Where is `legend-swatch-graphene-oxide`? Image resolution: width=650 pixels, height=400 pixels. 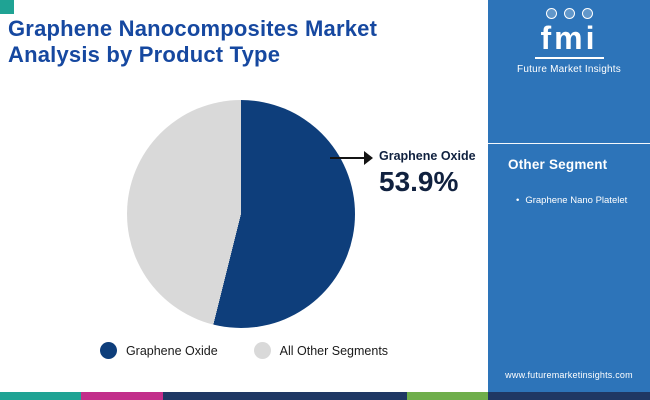 legend-swatch-graphene-oxide is located at coordinates (108, 350).